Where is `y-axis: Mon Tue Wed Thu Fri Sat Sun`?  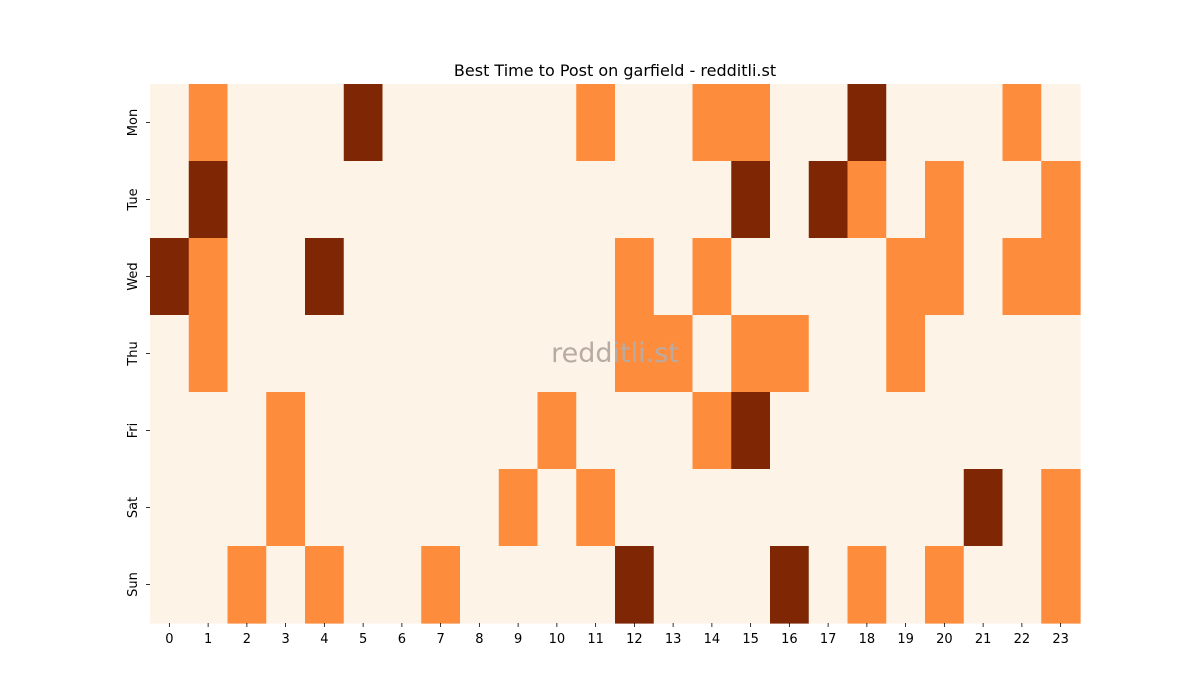 y-axis: Mon Tue Wed Thu Fri Sat Sun is located at coordinates (138, 353).